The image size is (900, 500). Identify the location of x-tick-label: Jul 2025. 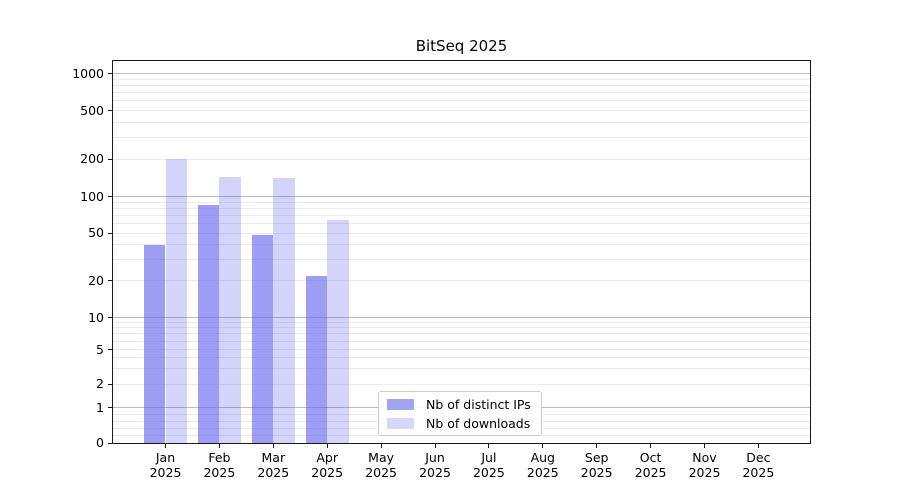
(489, 465).